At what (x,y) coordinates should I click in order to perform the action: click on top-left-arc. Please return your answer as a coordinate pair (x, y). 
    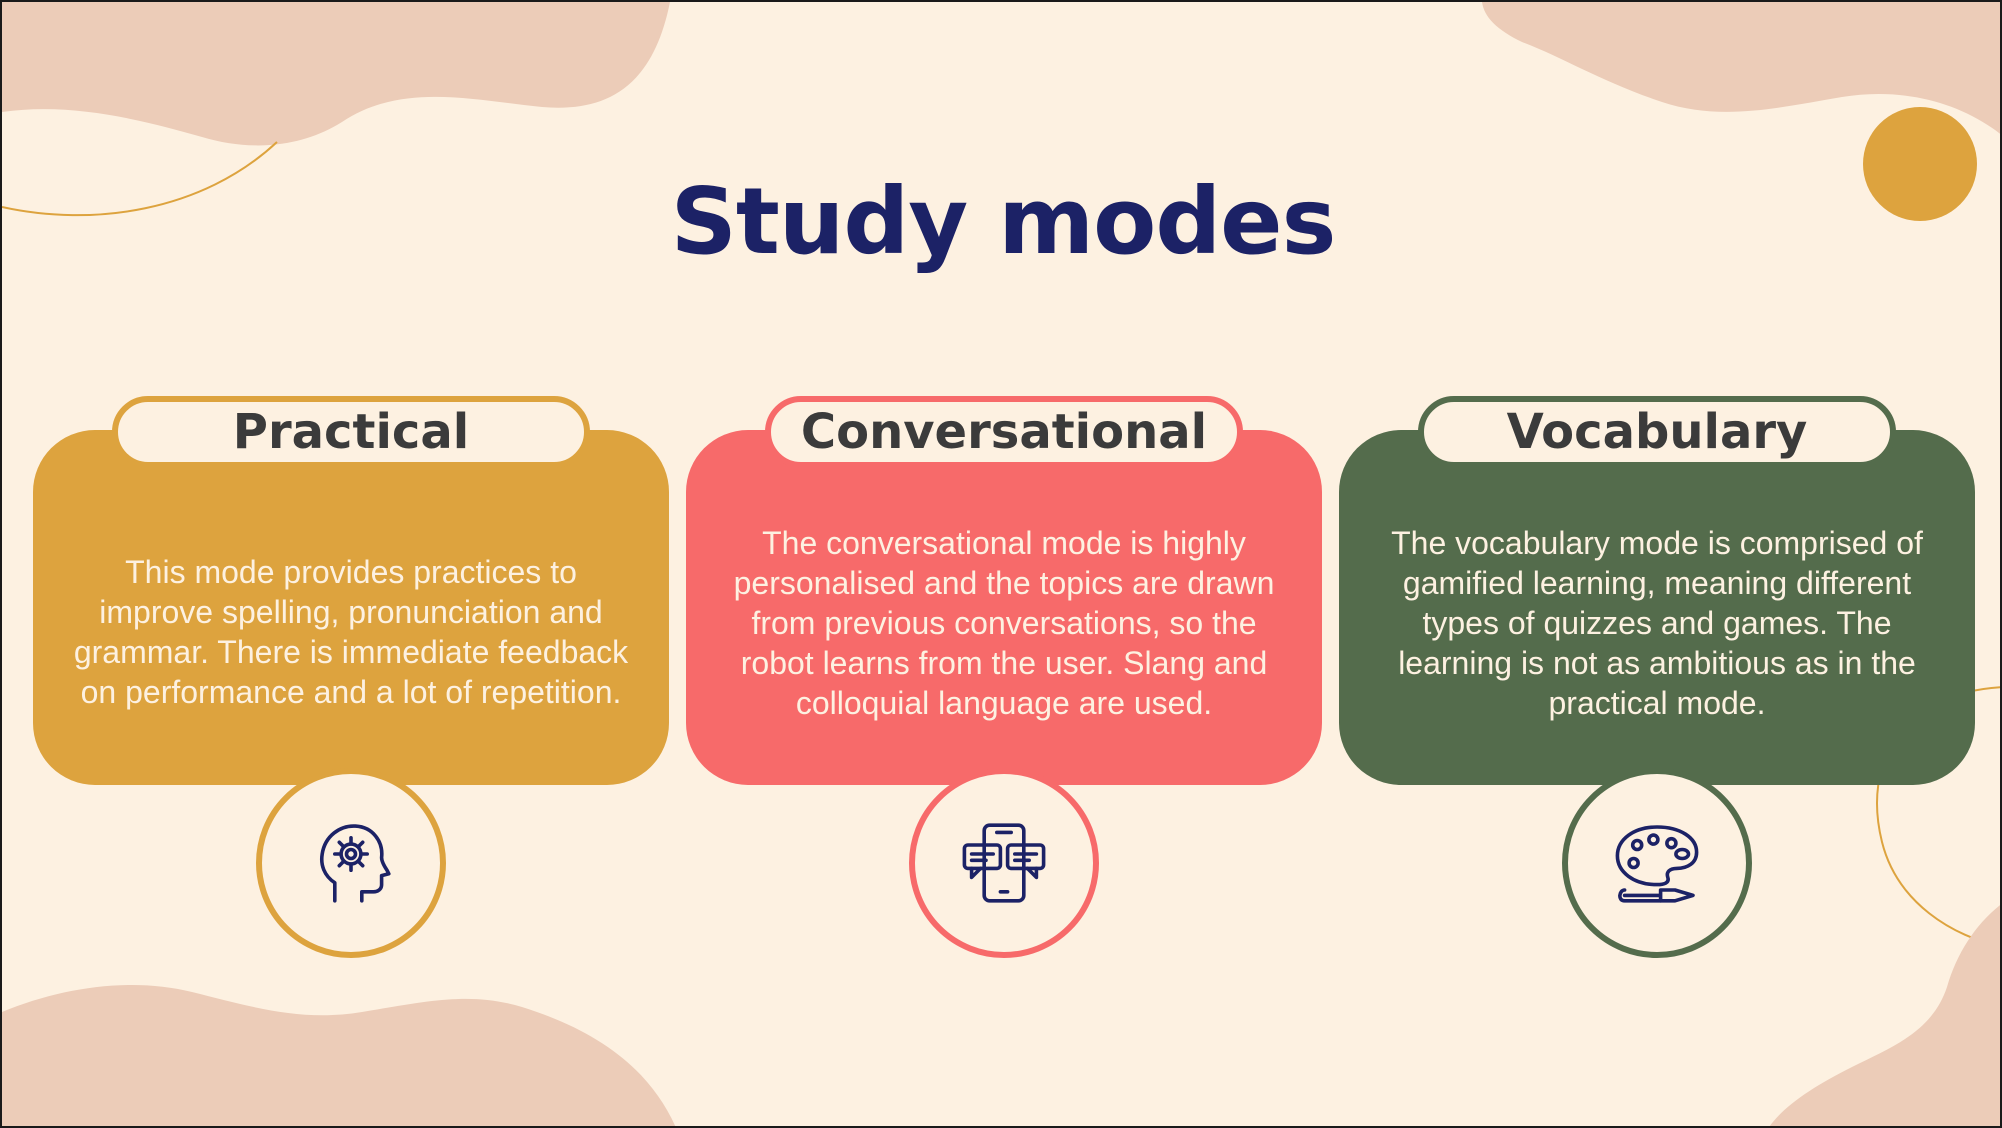
    Looking at the image, I should click on (140, 179).